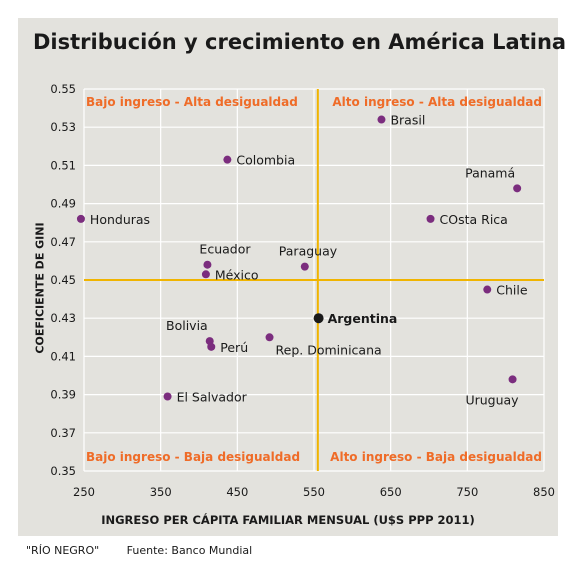 Image resolution: width=581 pixels, height=579 pixels. I want to click on y-tick-label: 0.39, so click(63, 395).